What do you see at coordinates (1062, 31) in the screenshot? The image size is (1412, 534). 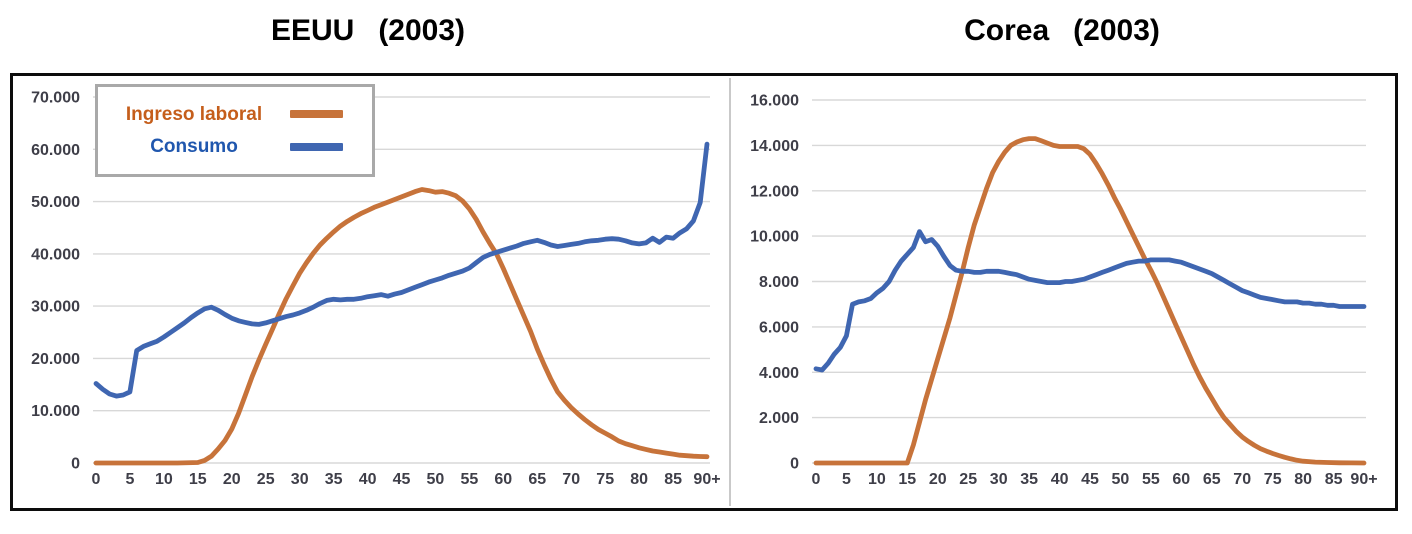 I see `chart-title-corea: Corea (2003)` at bounding box center [1062, 31].